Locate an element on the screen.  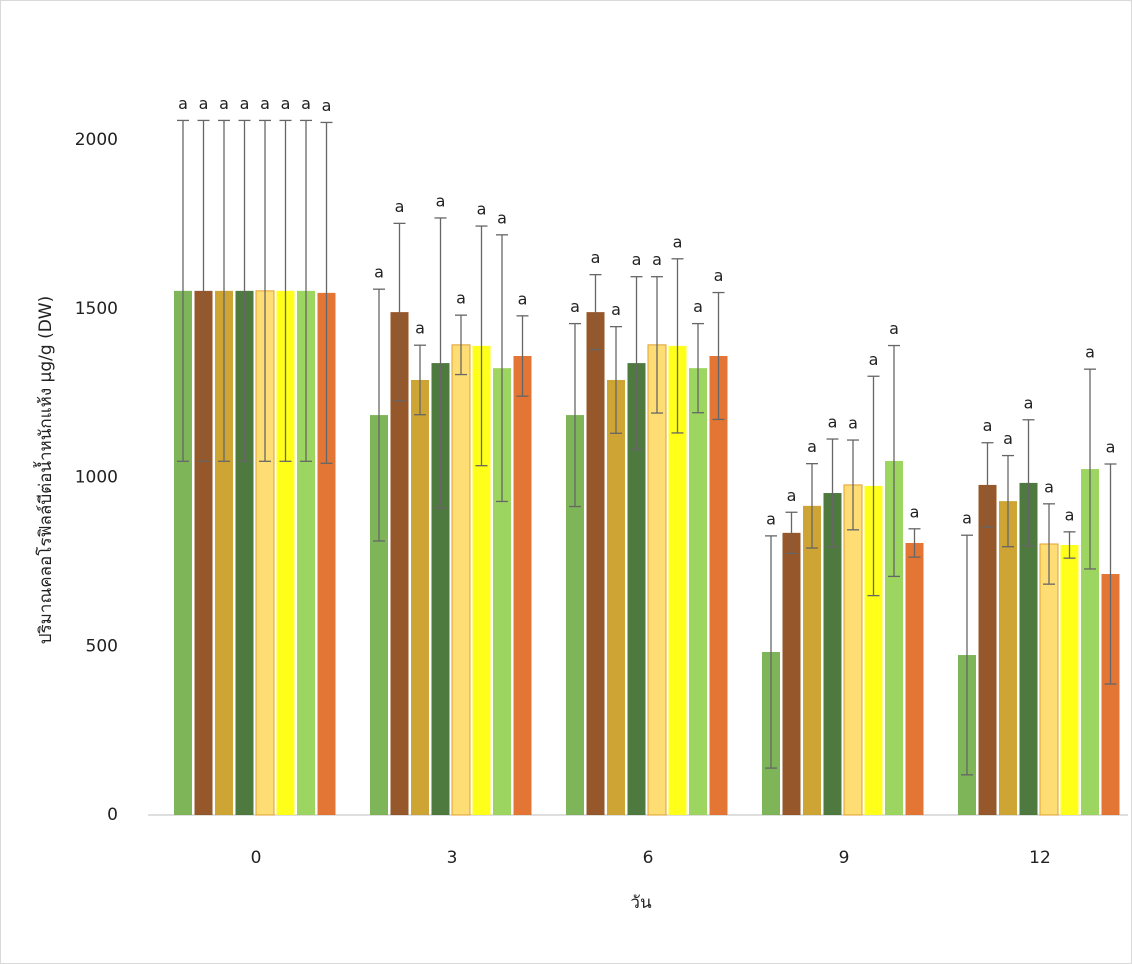
y-tick-label: 500 is located at coordinates (102, 646).